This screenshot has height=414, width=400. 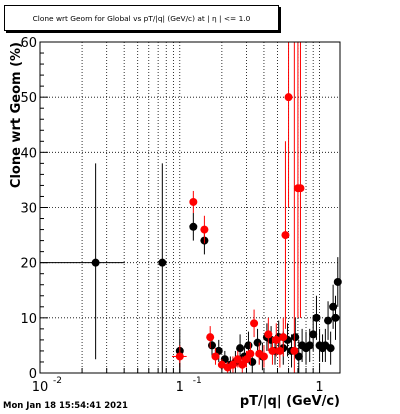 I want to click on x-tick-label: 10, so click(x=40, y=387).